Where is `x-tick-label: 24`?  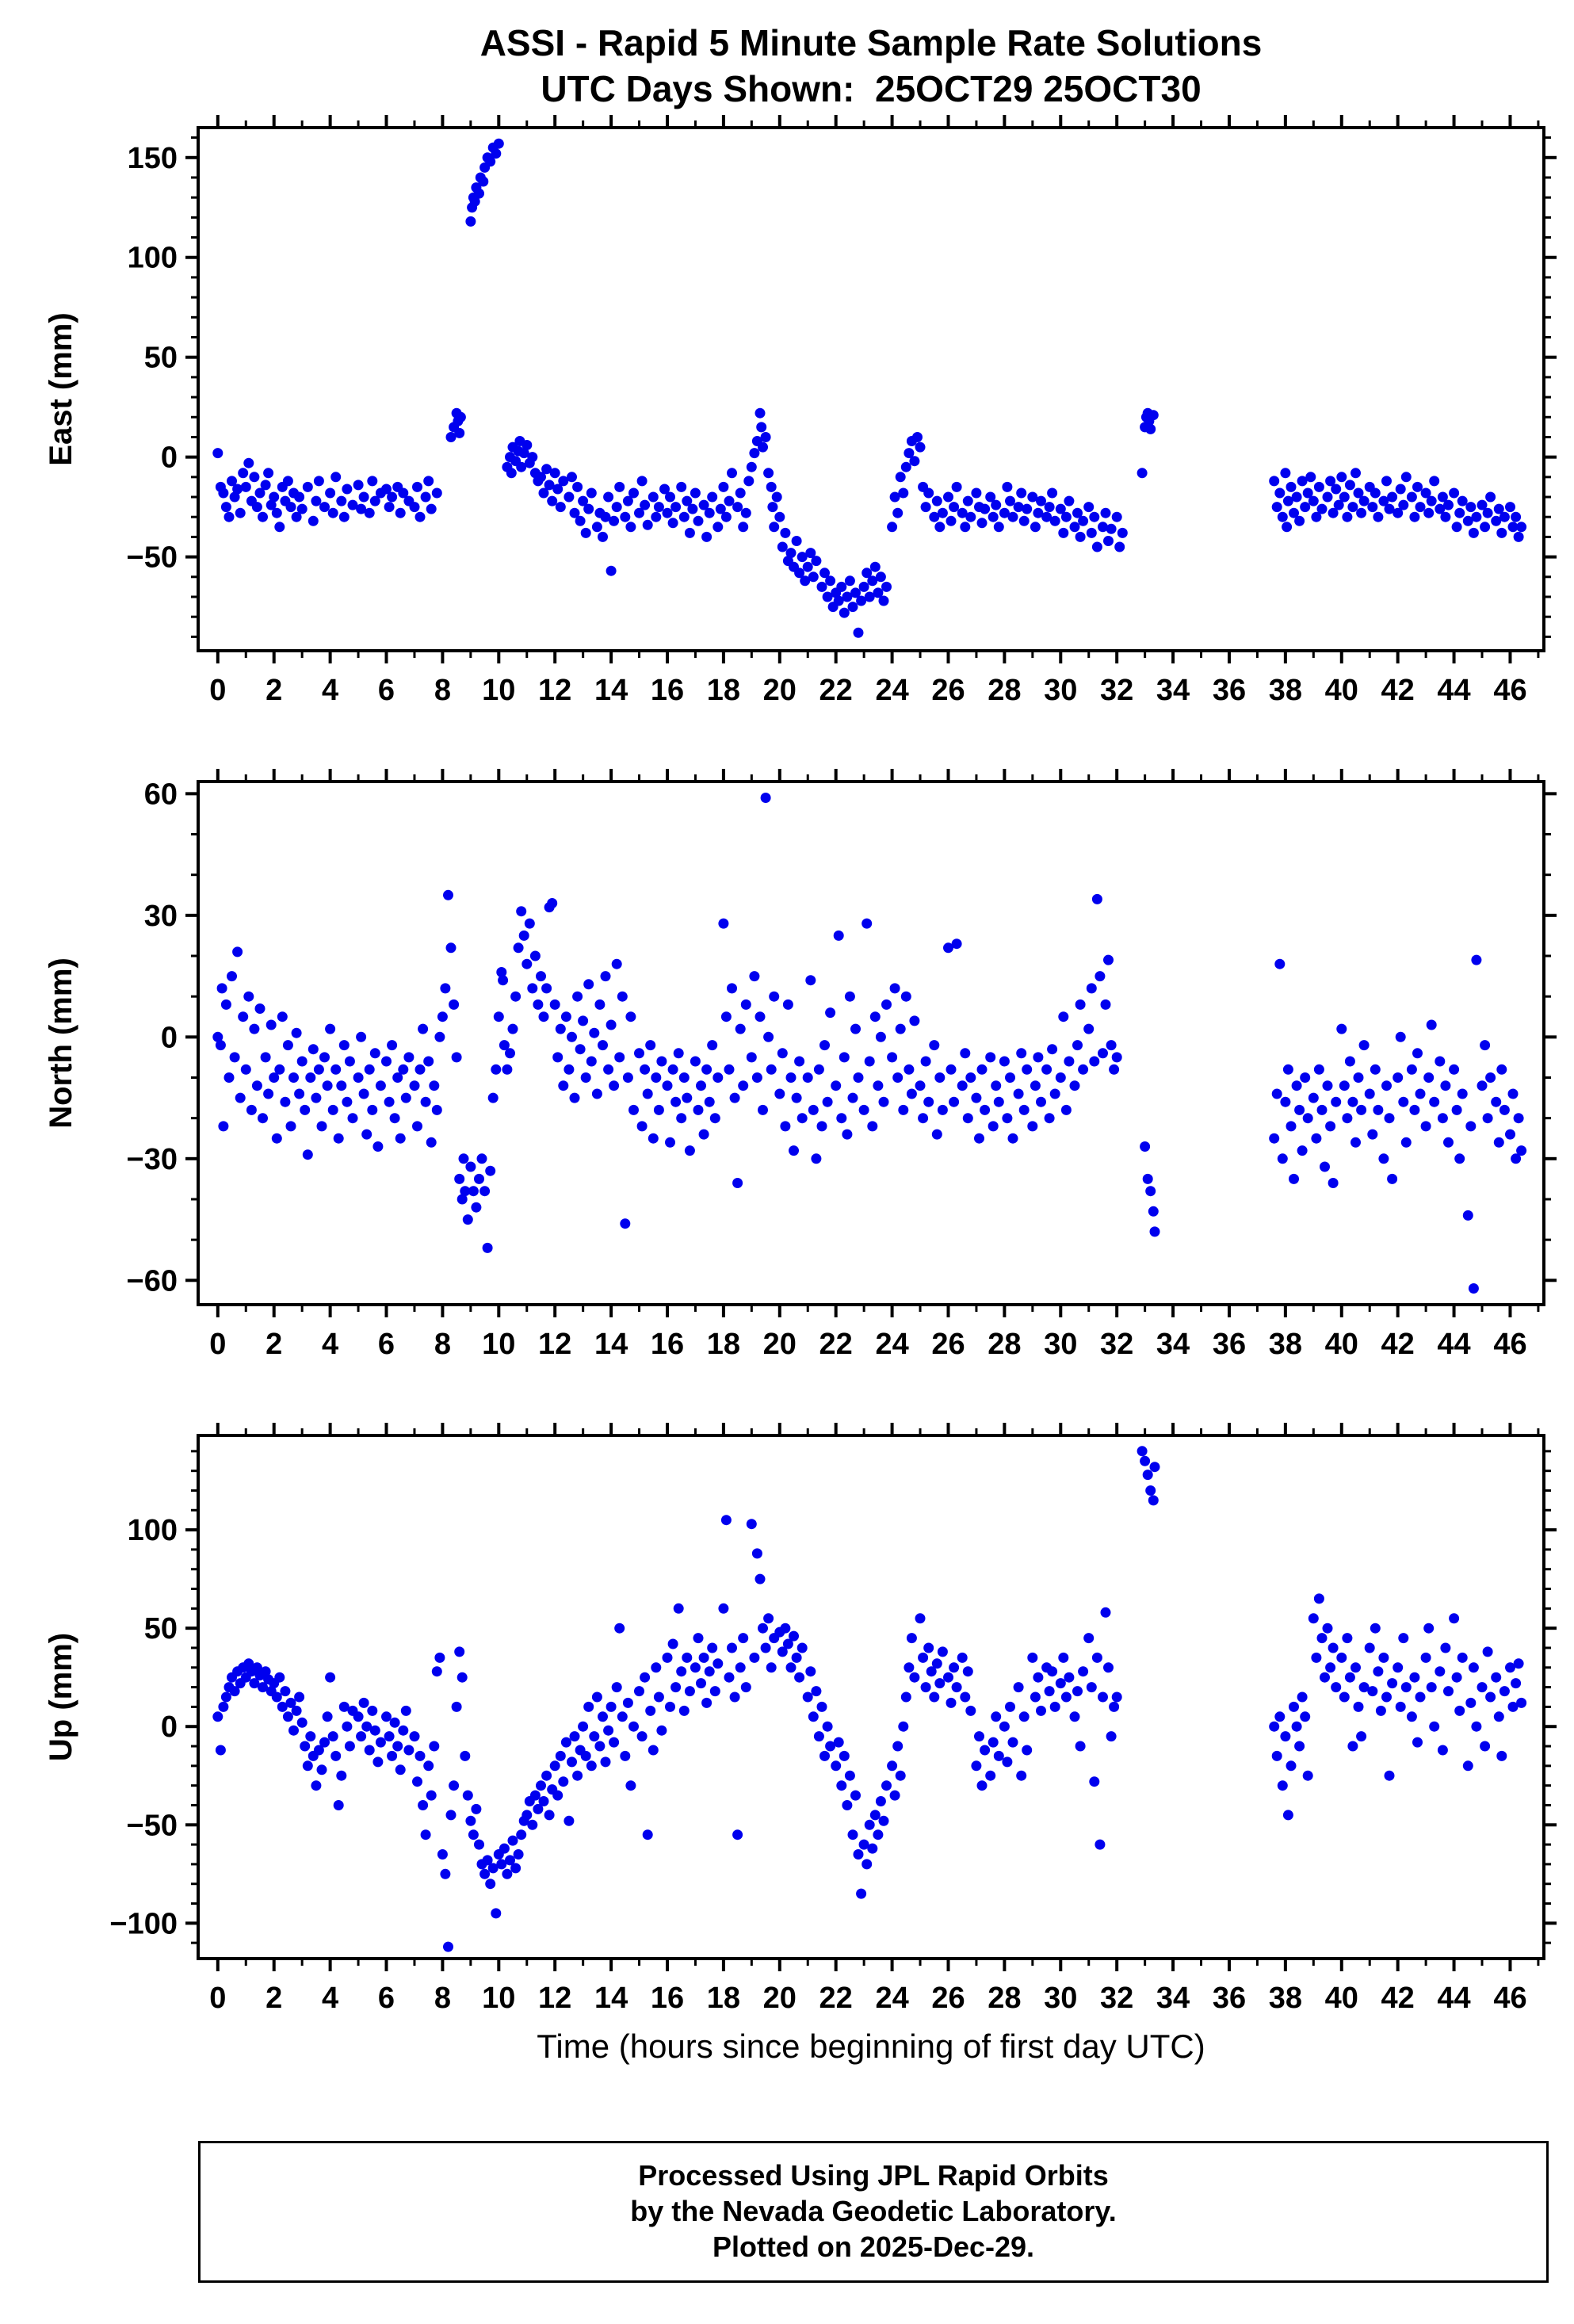
x-tick-label: 24 is located at coordinates (891, 1344).